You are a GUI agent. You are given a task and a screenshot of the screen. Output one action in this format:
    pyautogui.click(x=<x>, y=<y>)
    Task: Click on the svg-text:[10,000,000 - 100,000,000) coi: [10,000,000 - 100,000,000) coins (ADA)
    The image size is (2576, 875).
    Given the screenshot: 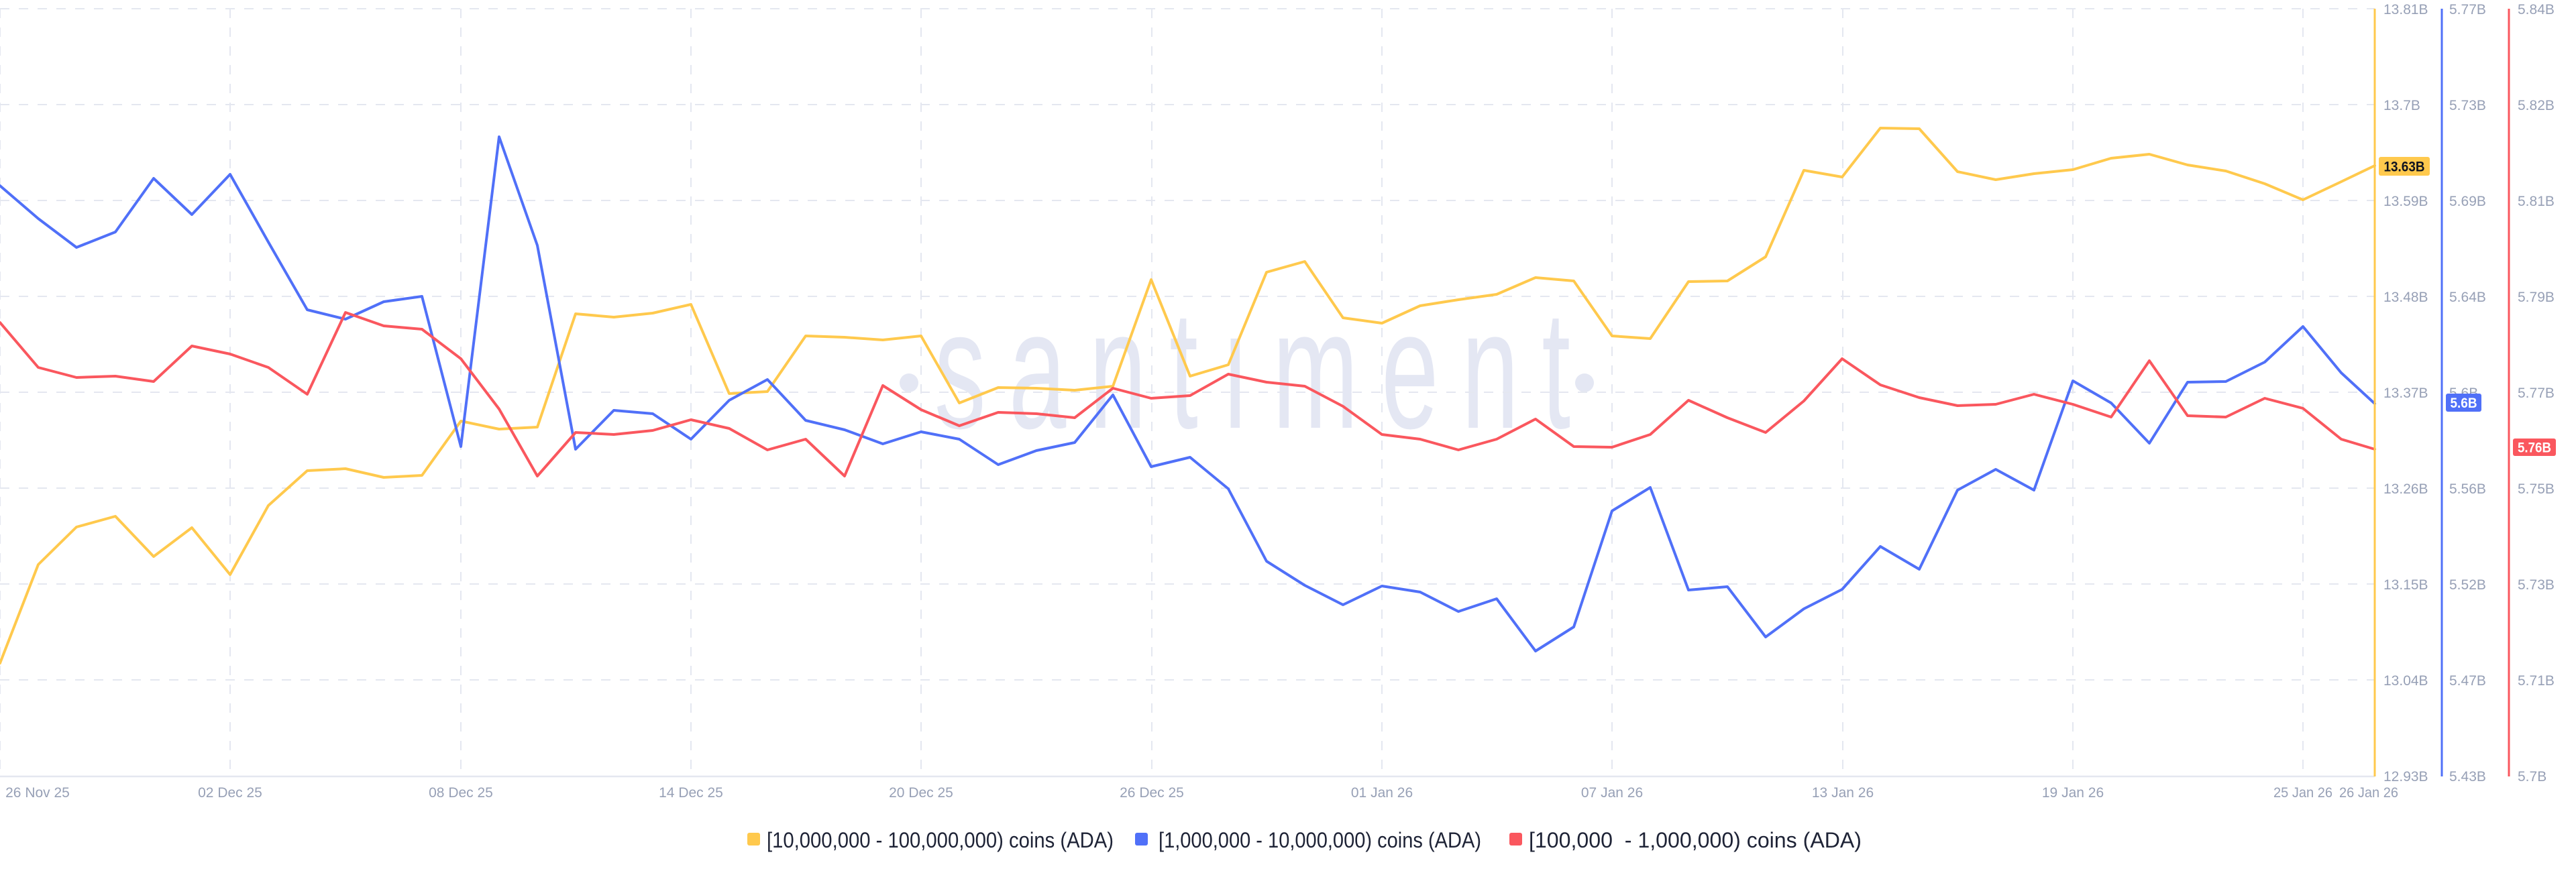 What is the action you would take?
    pyautogui.click(x=940, y=840)
    